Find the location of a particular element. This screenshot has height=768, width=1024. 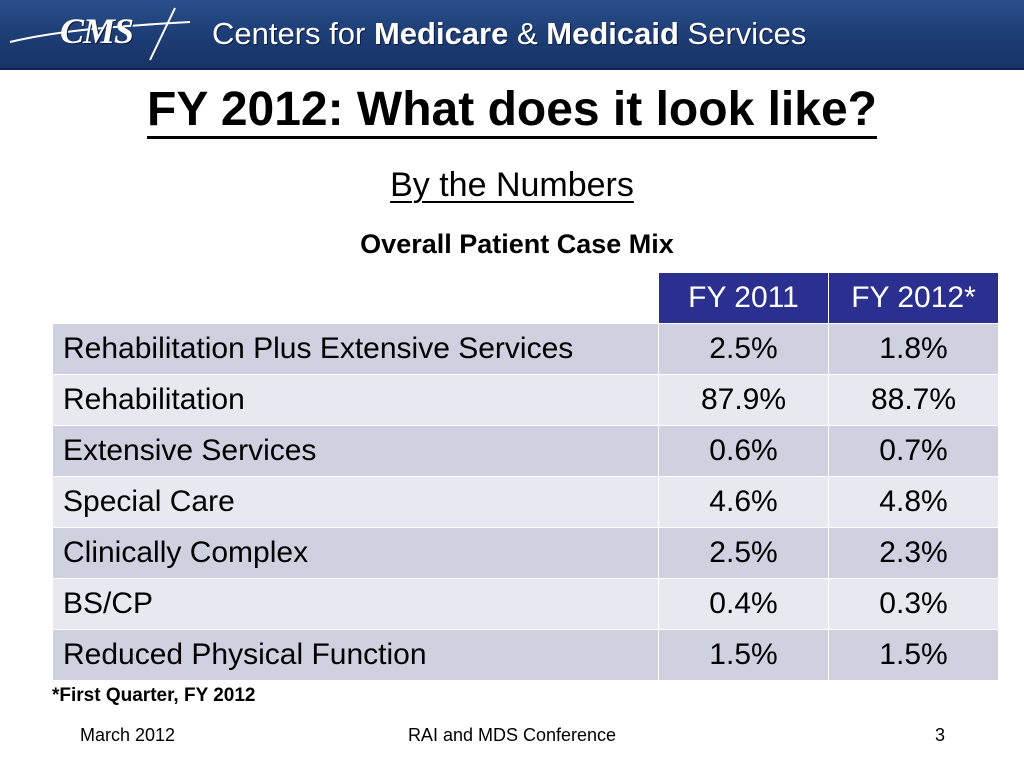

footer-event: RAI and MDS Conference is located at coordinates (512, 735).